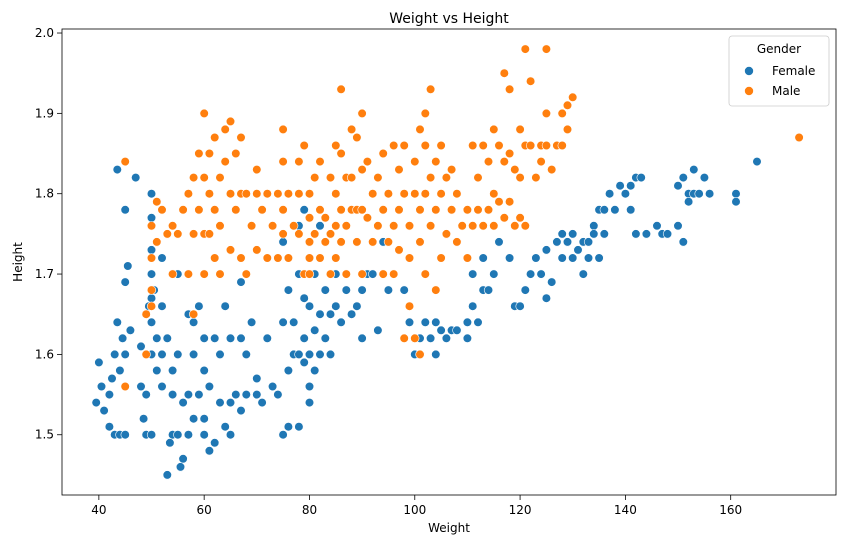  What do you see at coordinates (309, 510) in the screenshot?
I see `x-tick-label: 80` at bounding box center [309, 510].